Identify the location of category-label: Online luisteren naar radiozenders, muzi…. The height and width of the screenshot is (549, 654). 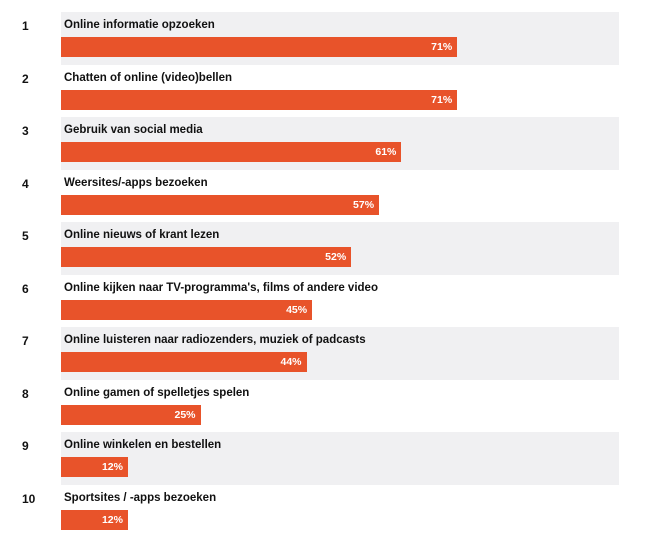
(215, 340).